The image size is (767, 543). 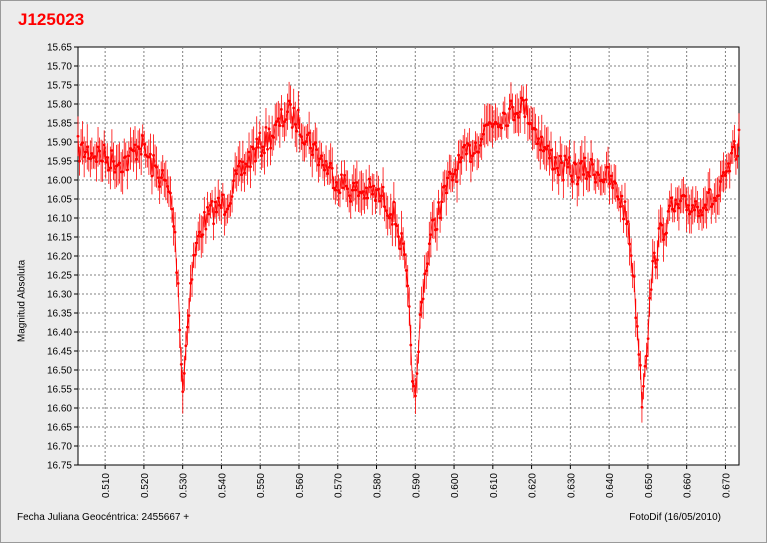 I want to click on x-tick-label: 0.620, so click(x=533, y=485).